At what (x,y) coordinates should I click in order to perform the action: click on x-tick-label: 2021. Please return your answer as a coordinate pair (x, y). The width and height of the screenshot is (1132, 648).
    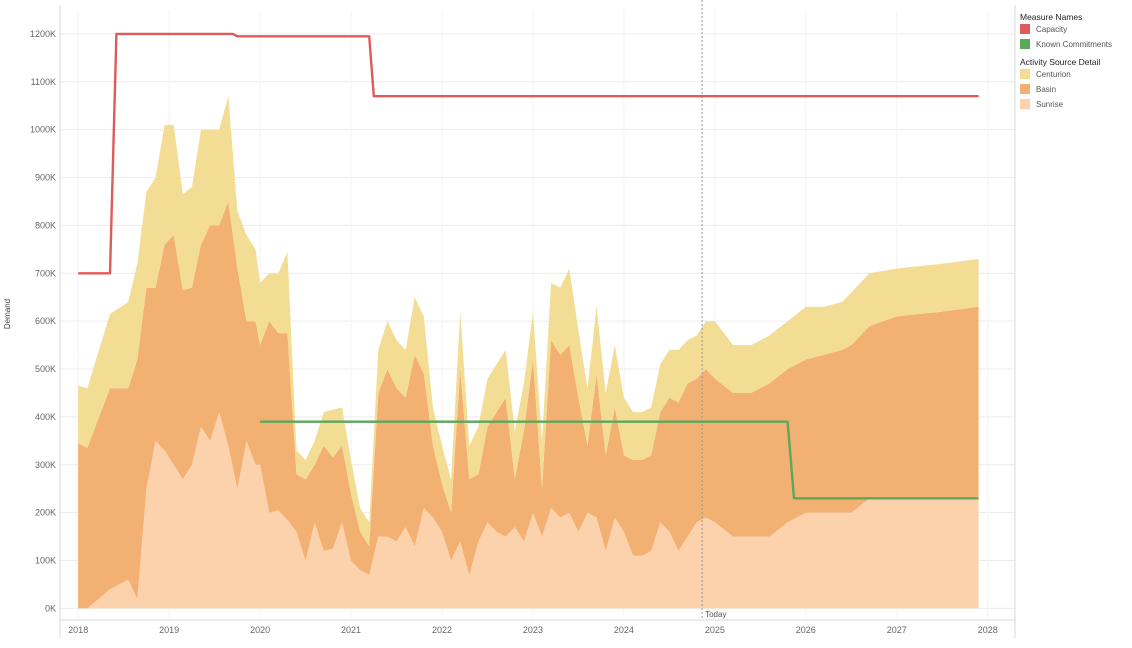
    Looking at the image, I should click on (351, 630).